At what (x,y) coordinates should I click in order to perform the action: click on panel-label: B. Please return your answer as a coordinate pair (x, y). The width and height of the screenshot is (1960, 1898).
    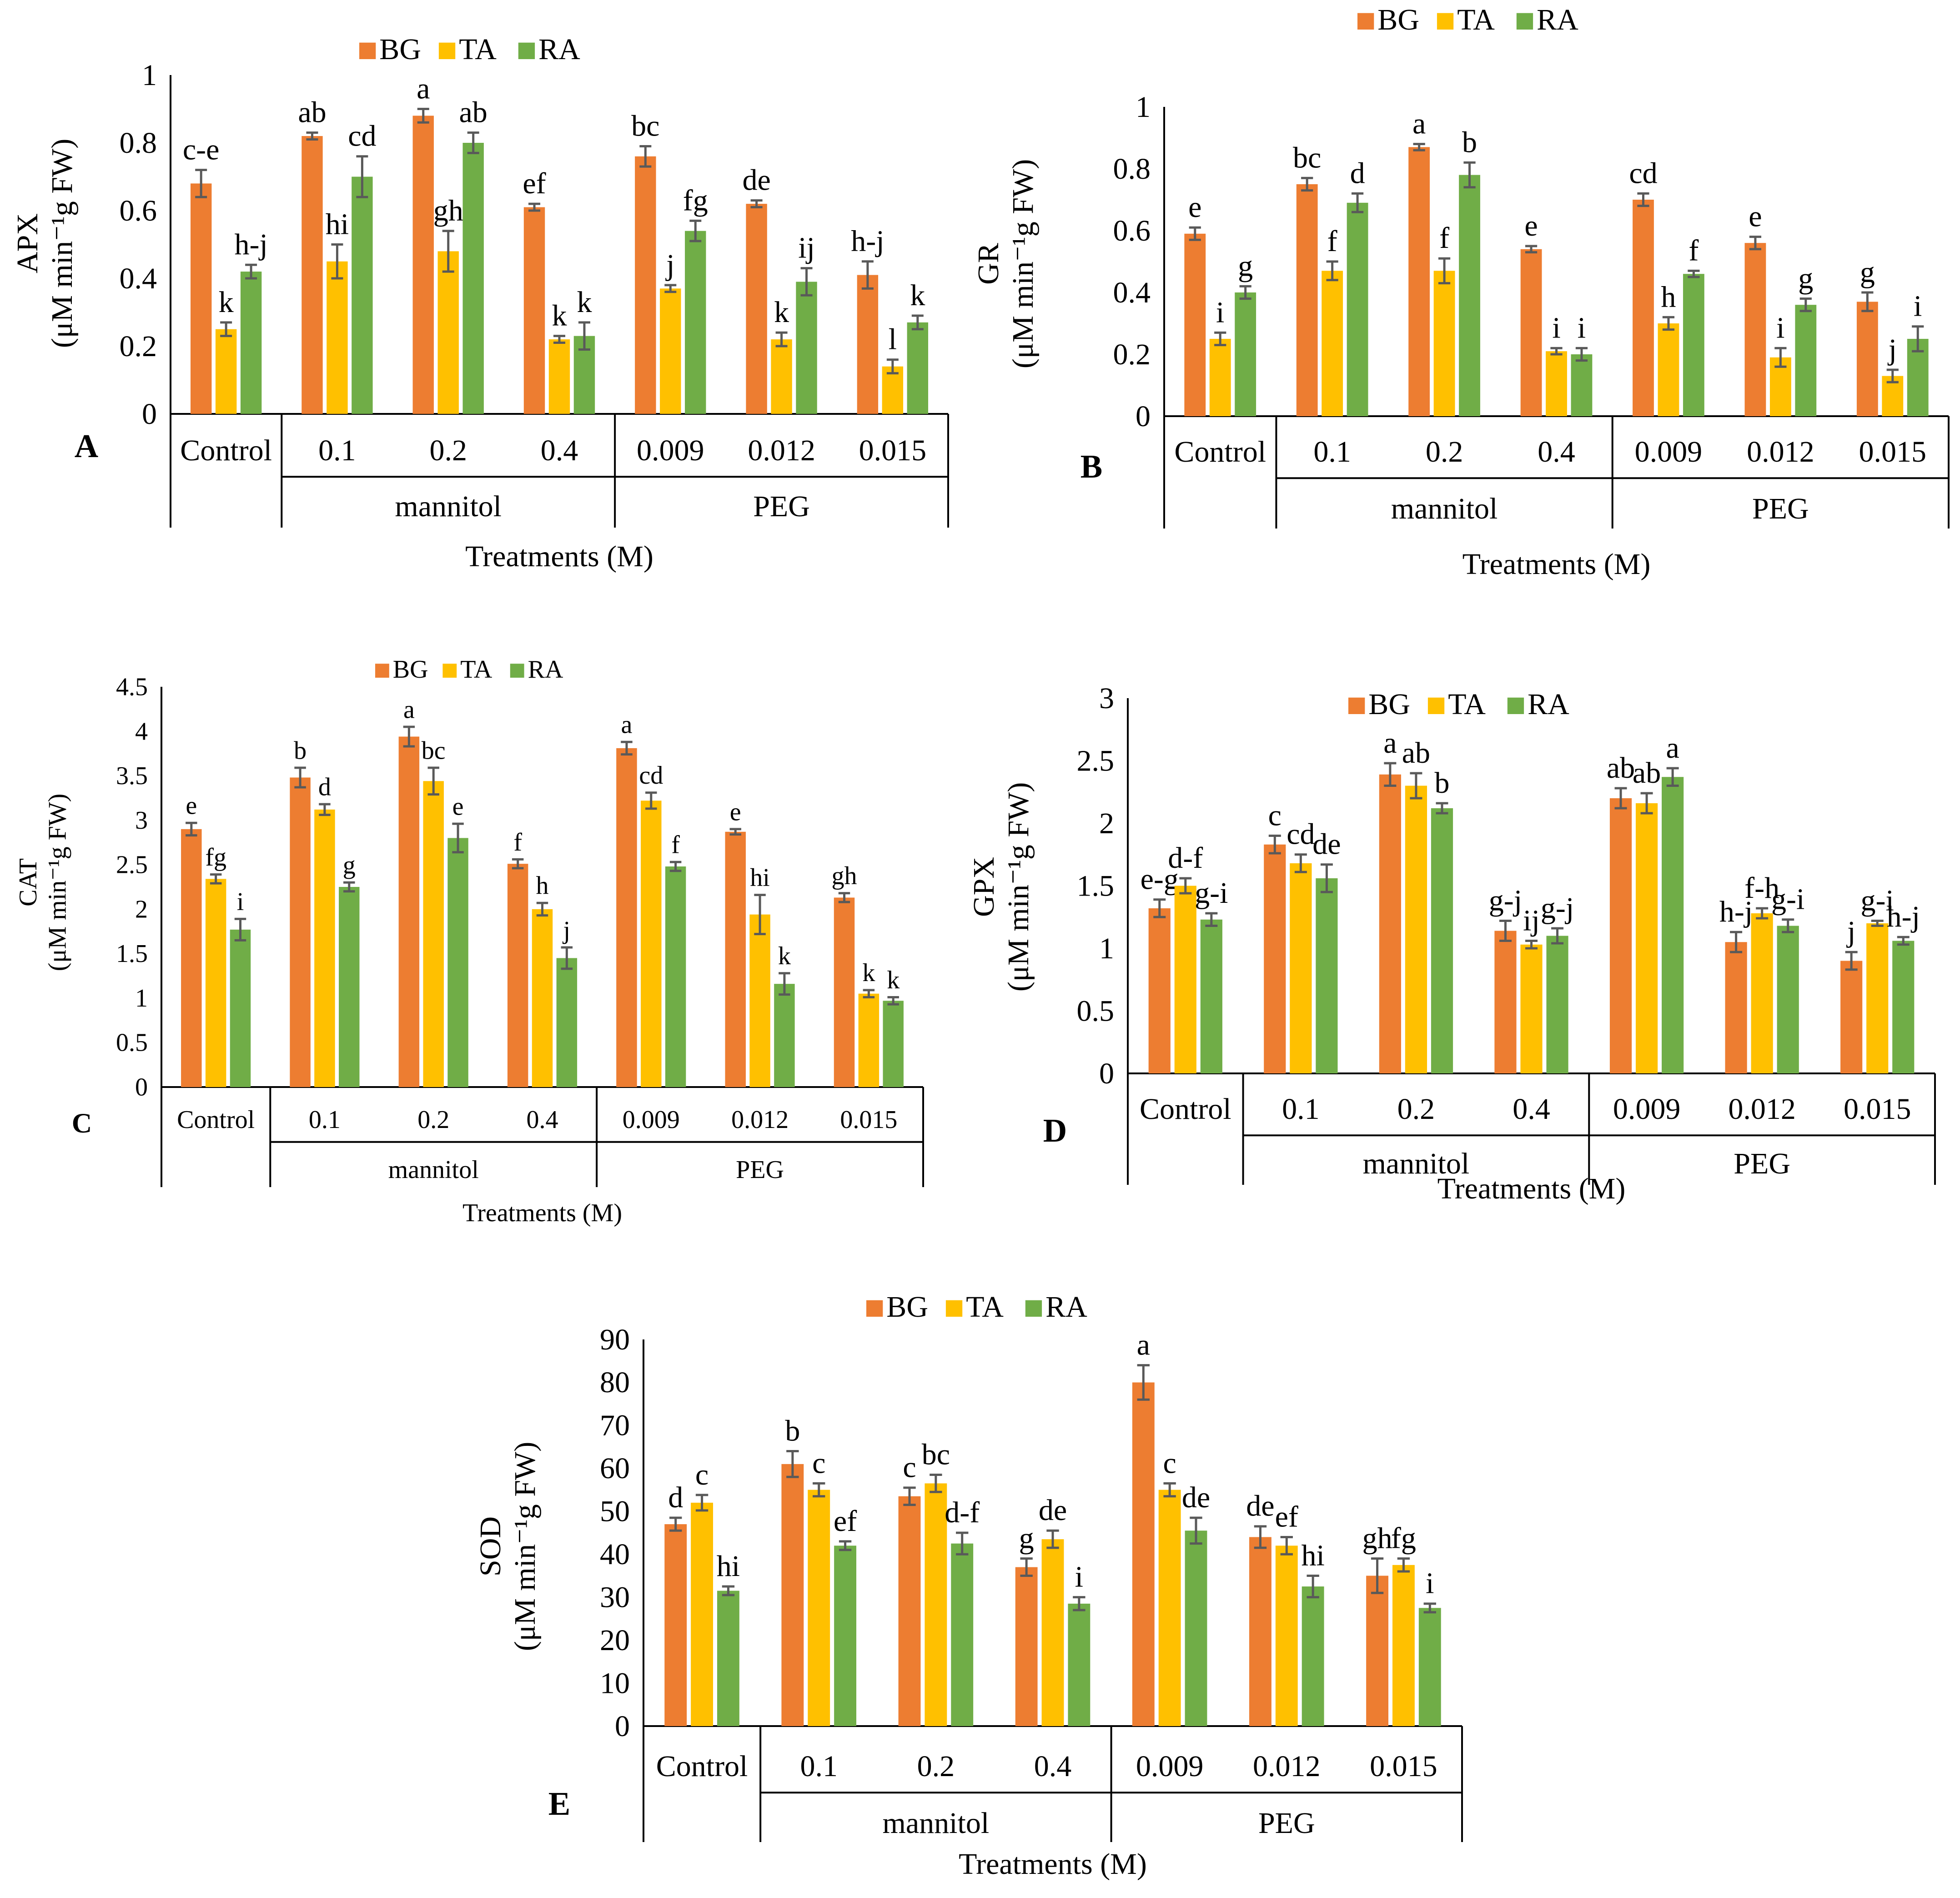
    Looking at the image, I should click on (1091, 467).